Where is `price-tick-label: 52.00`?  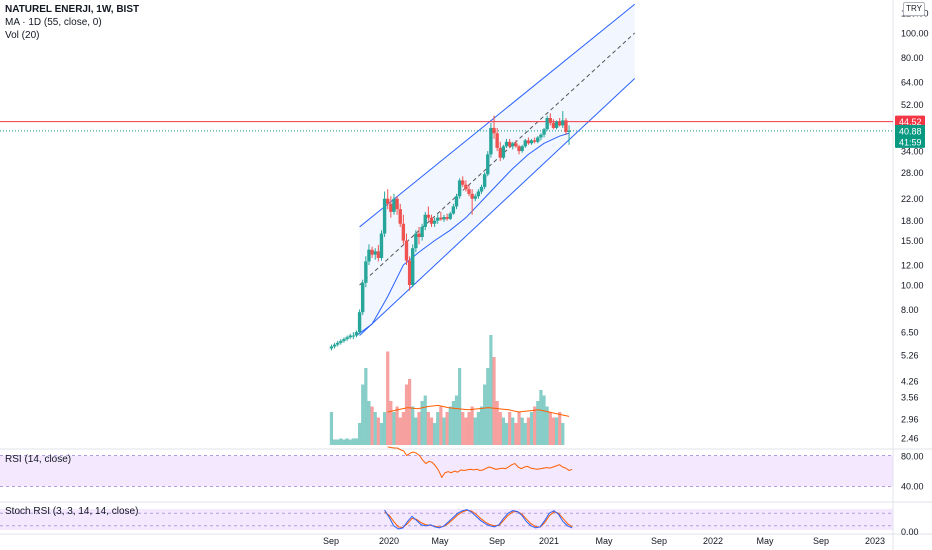 price-tick-label: 52.00 is located at coordinates (912, 105).